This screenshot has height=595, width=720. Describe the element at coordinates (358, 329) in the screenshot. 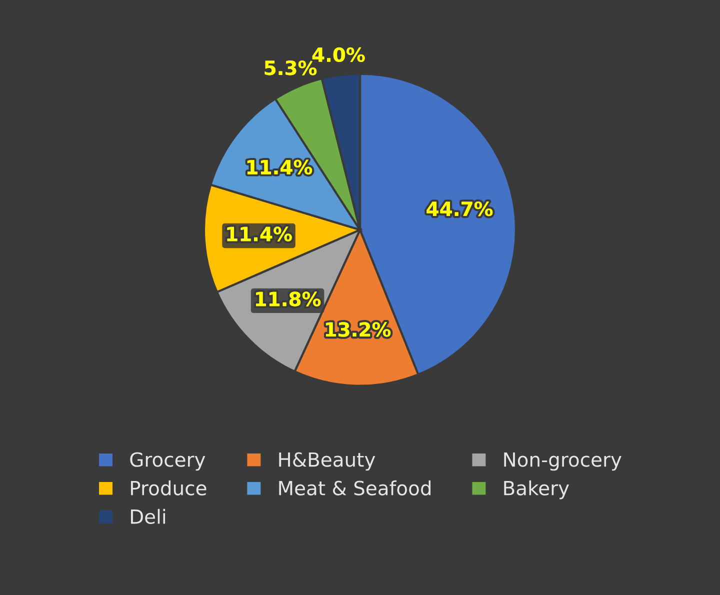

I see `data-label: 13.2%` at that location.